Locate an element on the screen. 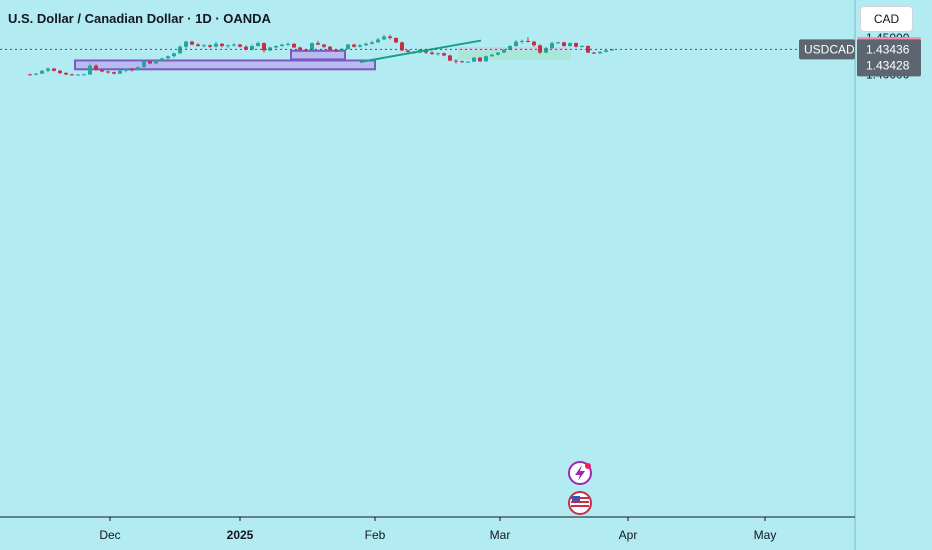  us-flag-event-icon is located at coordinates (580, 503).